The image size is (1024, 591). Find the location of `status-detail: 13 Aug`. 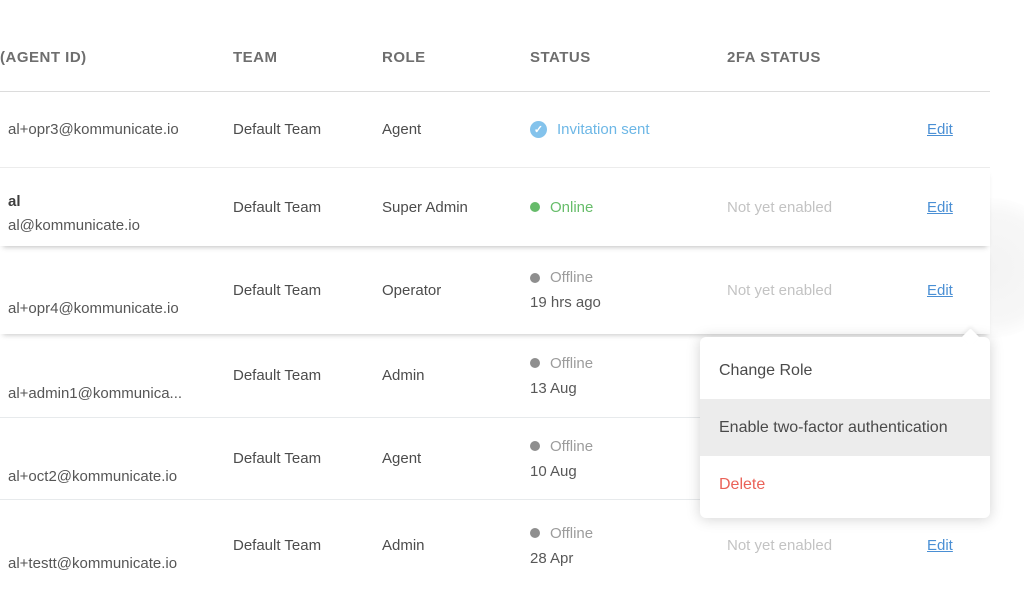

status-detail: 13 Aug is located at coordinates (553, 388).